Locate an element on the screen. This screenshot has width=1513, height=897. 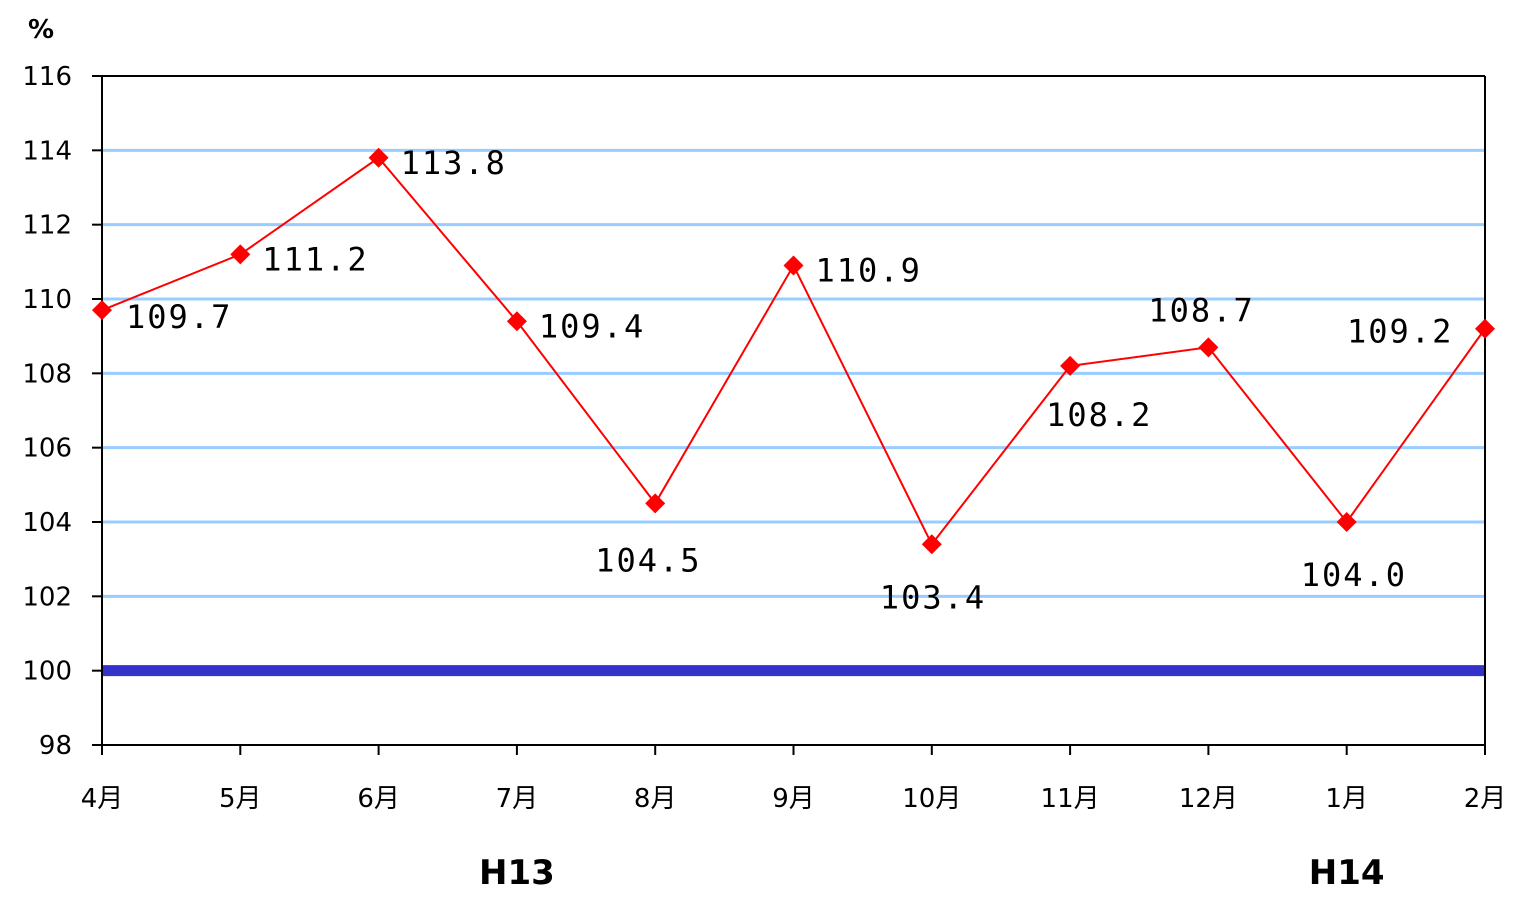
x-tick-label: 12月 is located at coordinates (1208, 799).